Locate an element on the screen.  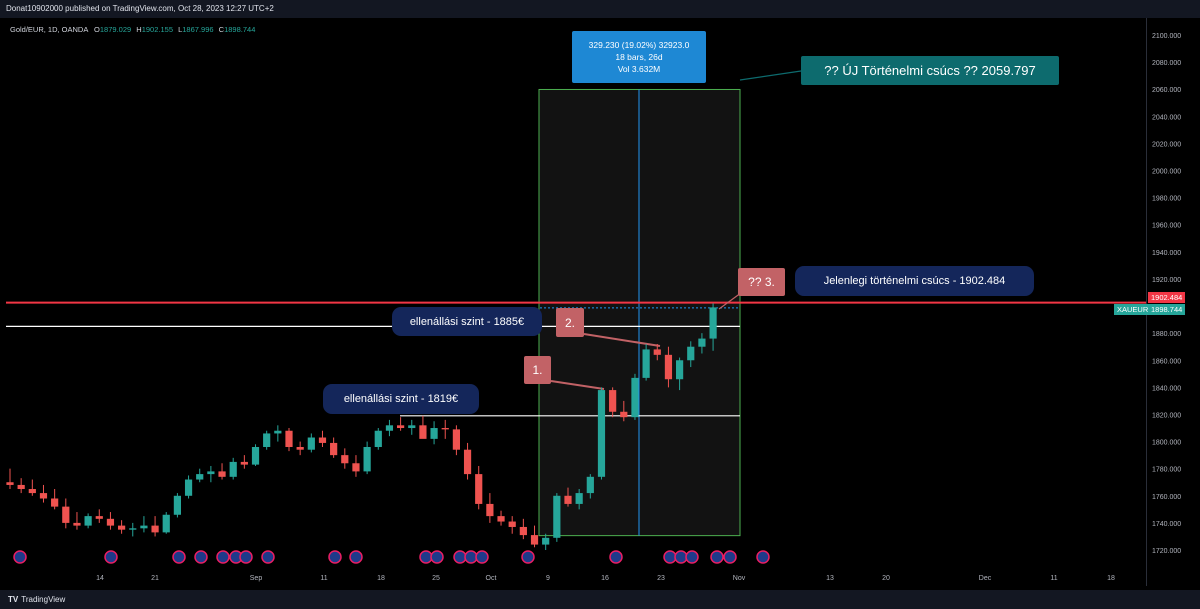
resistance-1885-text: ellenállási szint - 1885€ is located at coordinates (467, 321).